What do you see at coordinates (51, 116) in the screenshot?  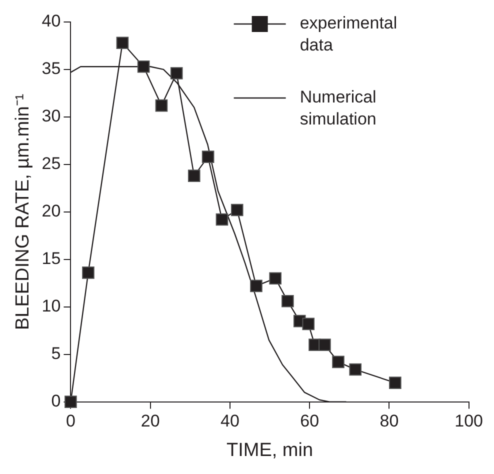 I see `y-tick-label: 30` at bounding box center [51, 116].